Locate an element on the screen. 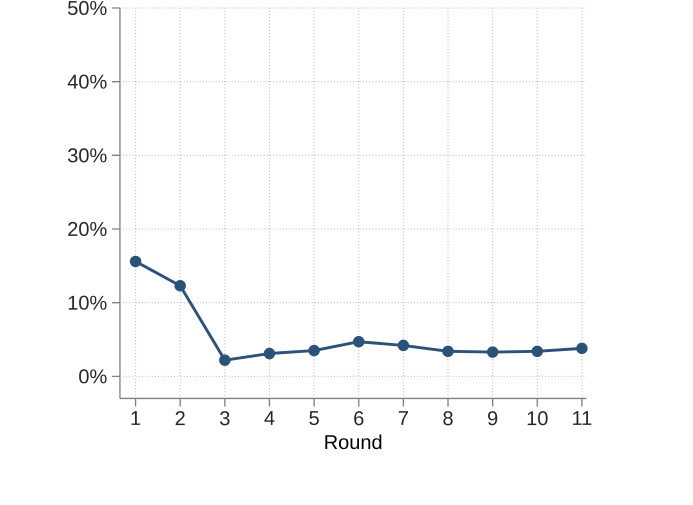 This screenshot has width=693, height=505. y-tick-label: 10% is located at coordinates (87, 303).